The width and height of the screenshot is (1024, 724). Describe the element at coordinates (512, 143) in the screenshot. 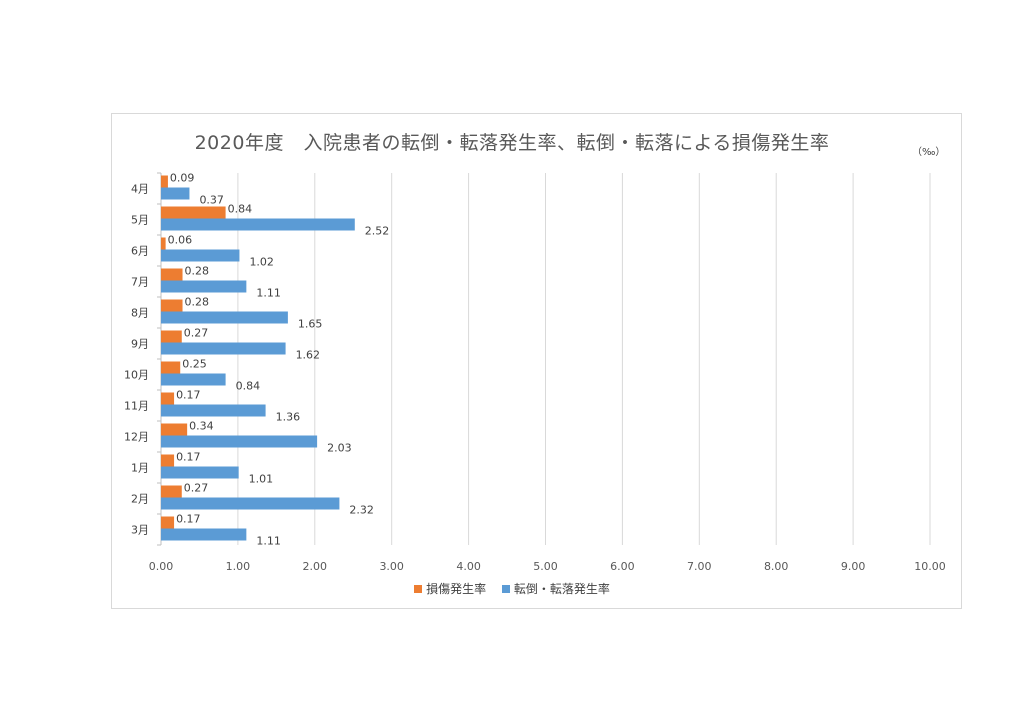

I see `chart-title: 2020年度 入院患者の転倒・転落発生率、転倒・転落による損傷発生率` at that location.